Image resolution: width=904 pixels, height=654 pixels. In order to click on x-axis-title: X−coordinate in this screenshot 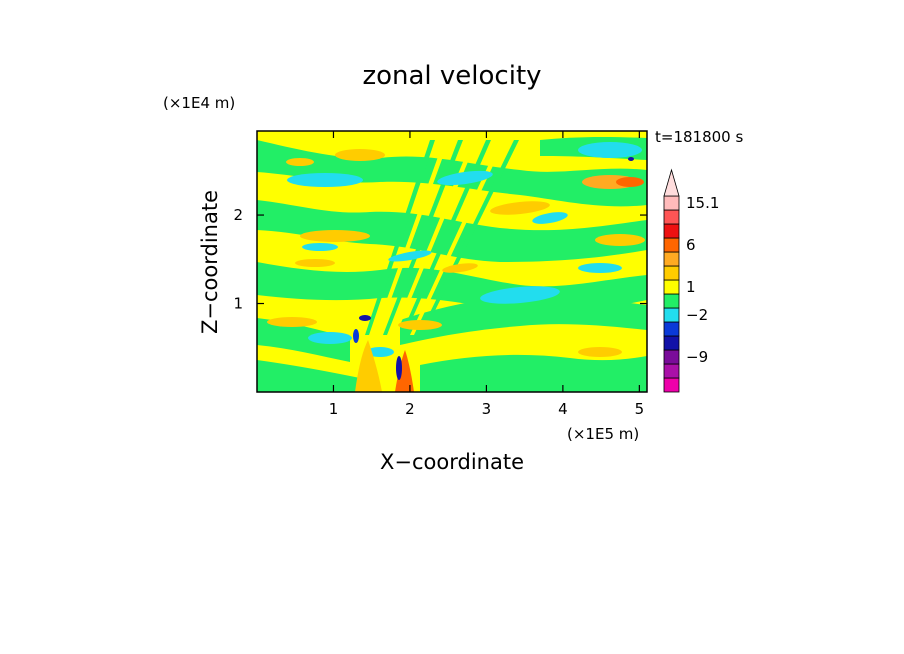, I will do `click(452, 462)`.